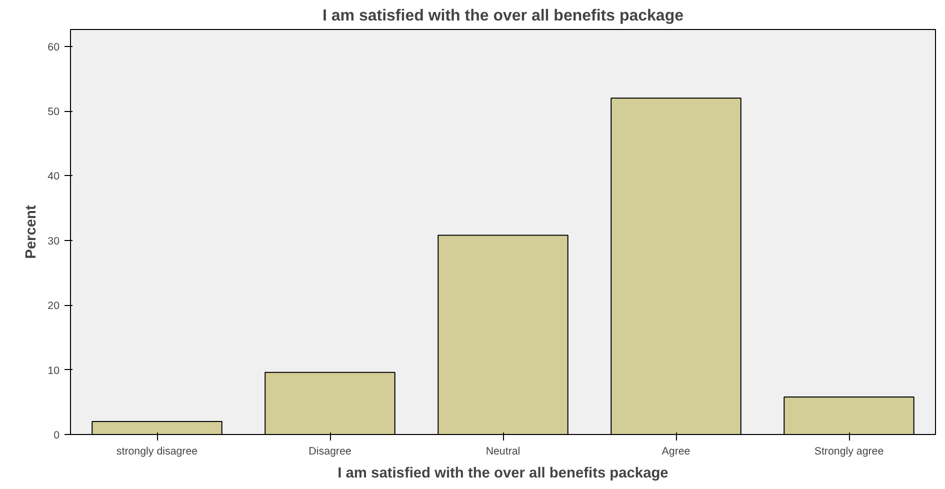 The width and height of the screenshot is (945, 489). I want to click on y-axis-title: Percent, so click(32, 232).